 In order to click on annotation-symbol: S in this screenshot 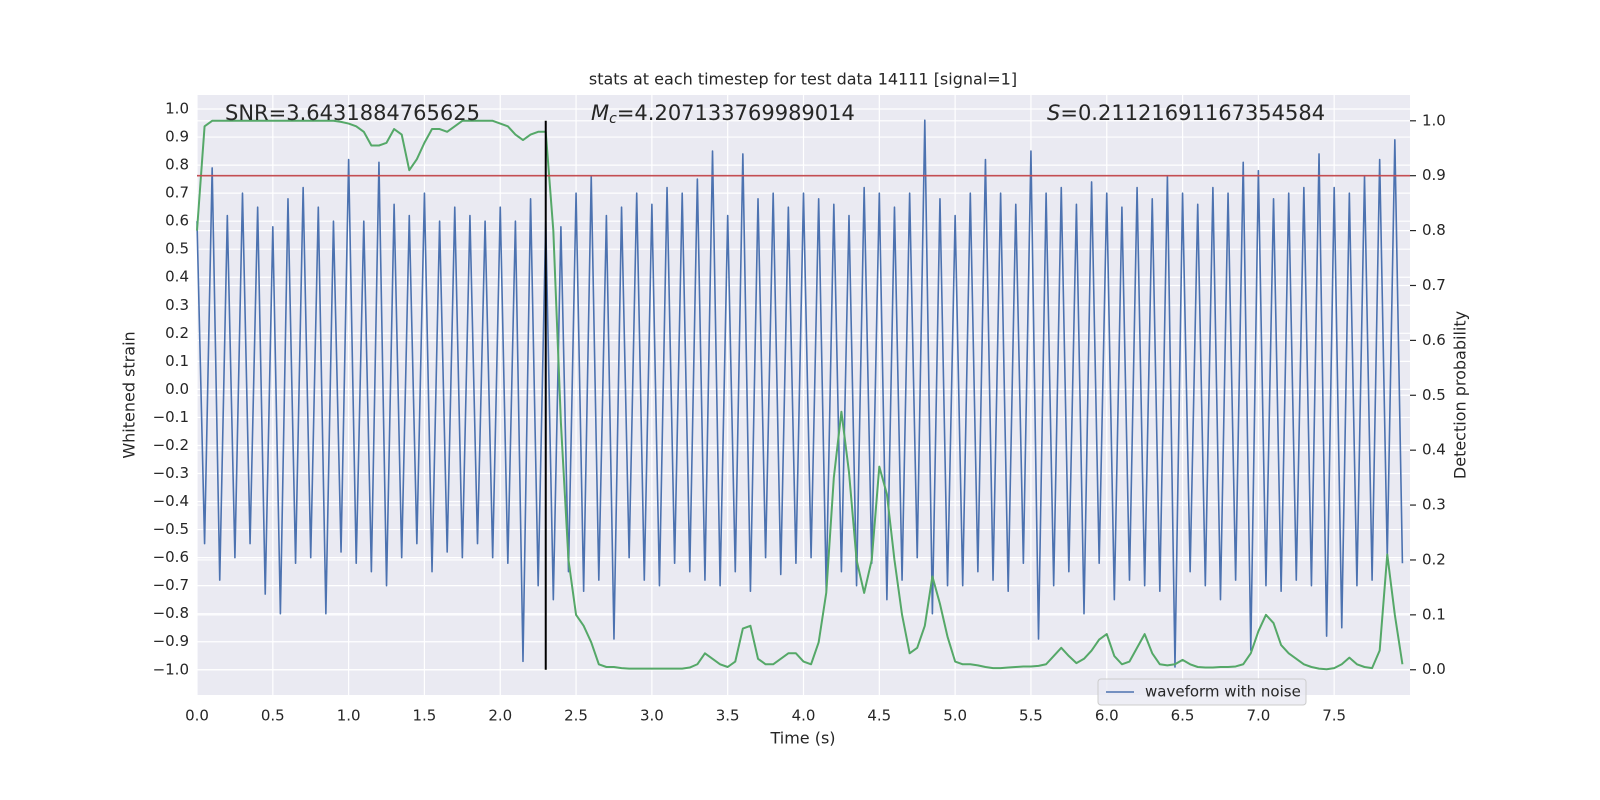, I will do `click(1053, 113)`.